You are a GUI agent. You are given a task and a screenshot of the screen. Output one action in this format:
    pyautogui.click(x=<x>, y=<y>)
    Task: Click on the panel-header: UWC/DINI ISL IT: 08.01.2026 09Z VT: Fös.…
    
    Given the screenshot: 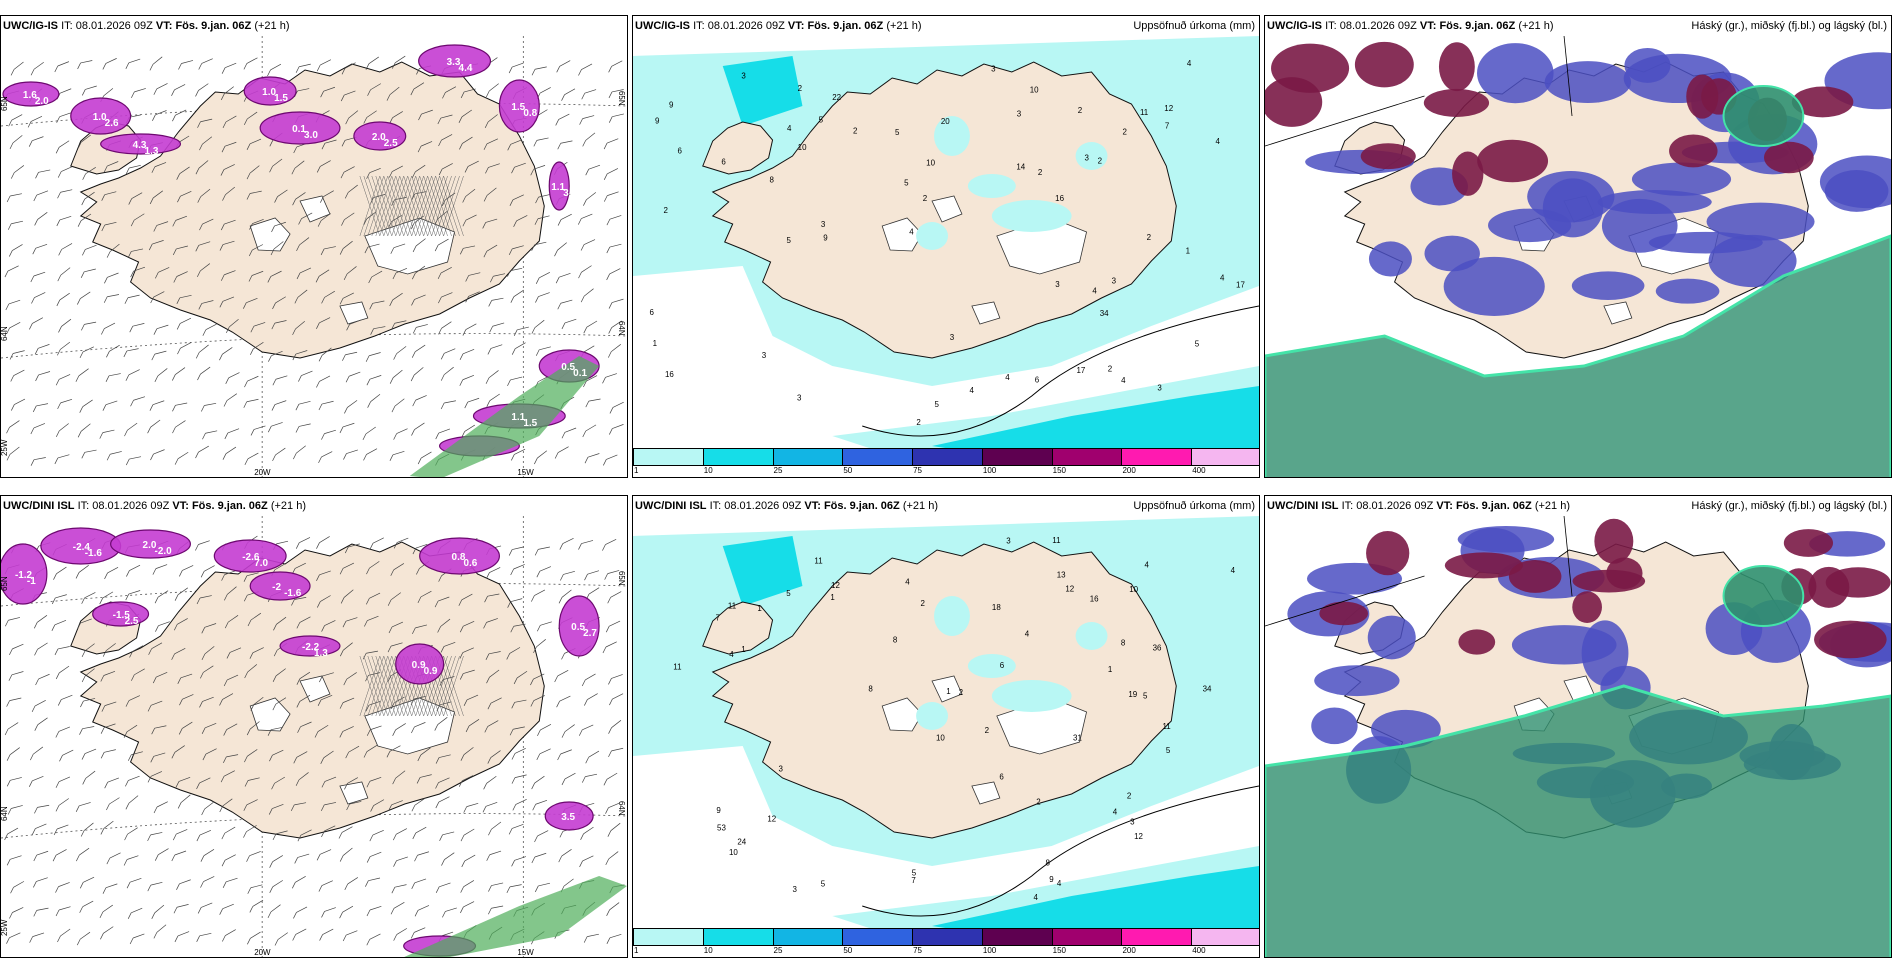 What is the action you would take?
    pyautogui.click(x=946, y=506)
    